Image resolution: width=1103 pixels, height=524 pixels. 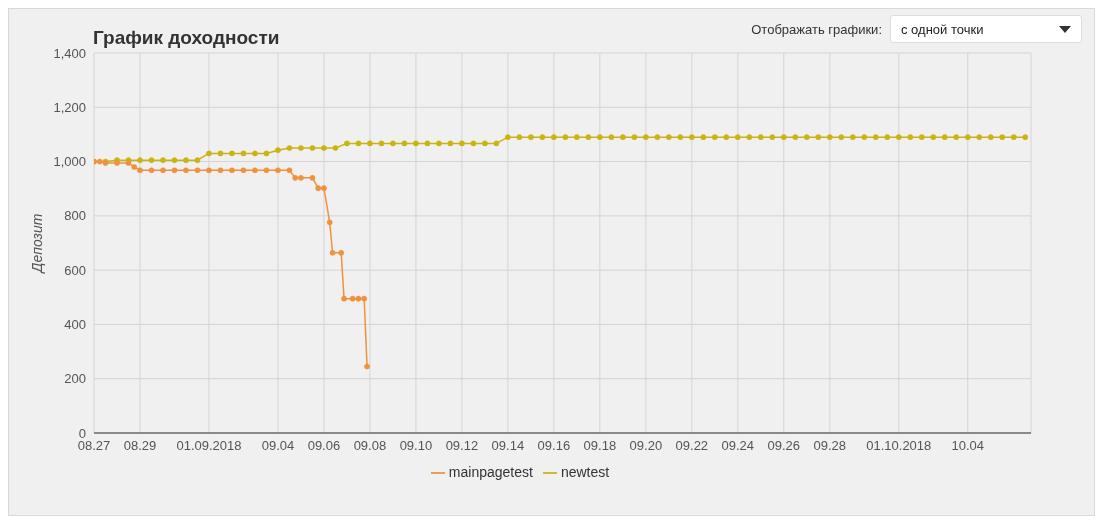 What do you see at coordinates (830, 446) in the screenshot?
I see `x-tick-label: 09.28` at bounding box center [830, 446].